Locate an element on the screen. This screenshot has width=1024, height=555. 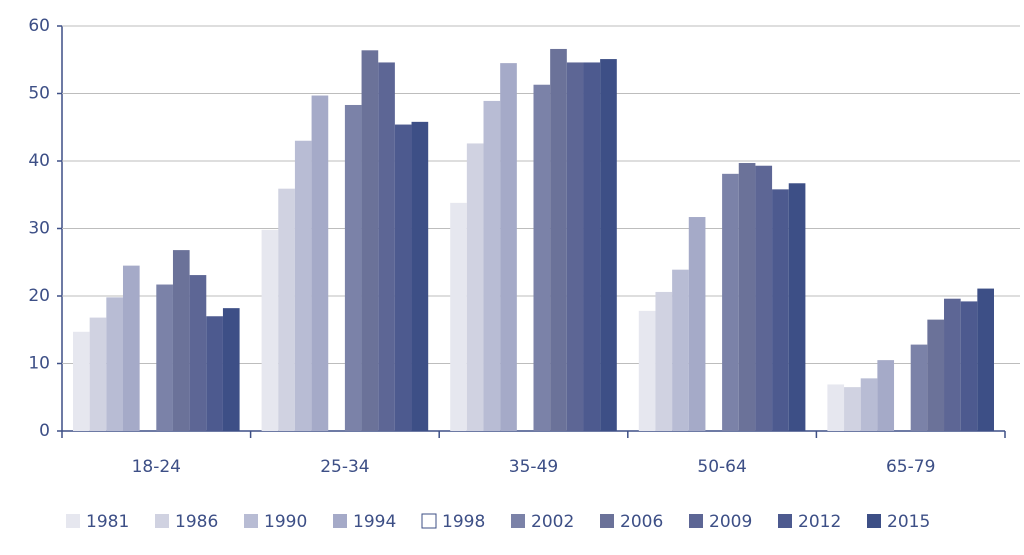
y-tick-label: 30 is located at coordinates (39, 229).